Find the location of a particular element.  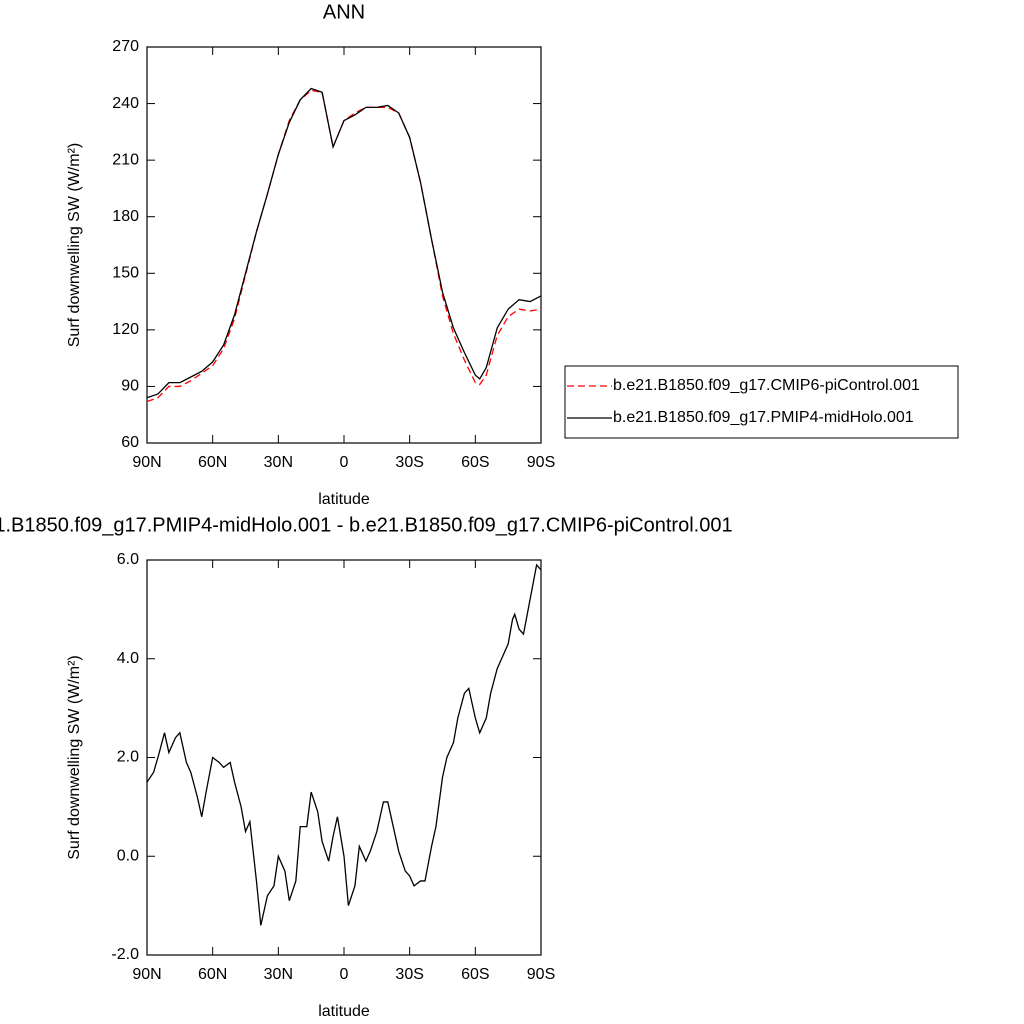

plot-frame is located at coordinates (344, 757).